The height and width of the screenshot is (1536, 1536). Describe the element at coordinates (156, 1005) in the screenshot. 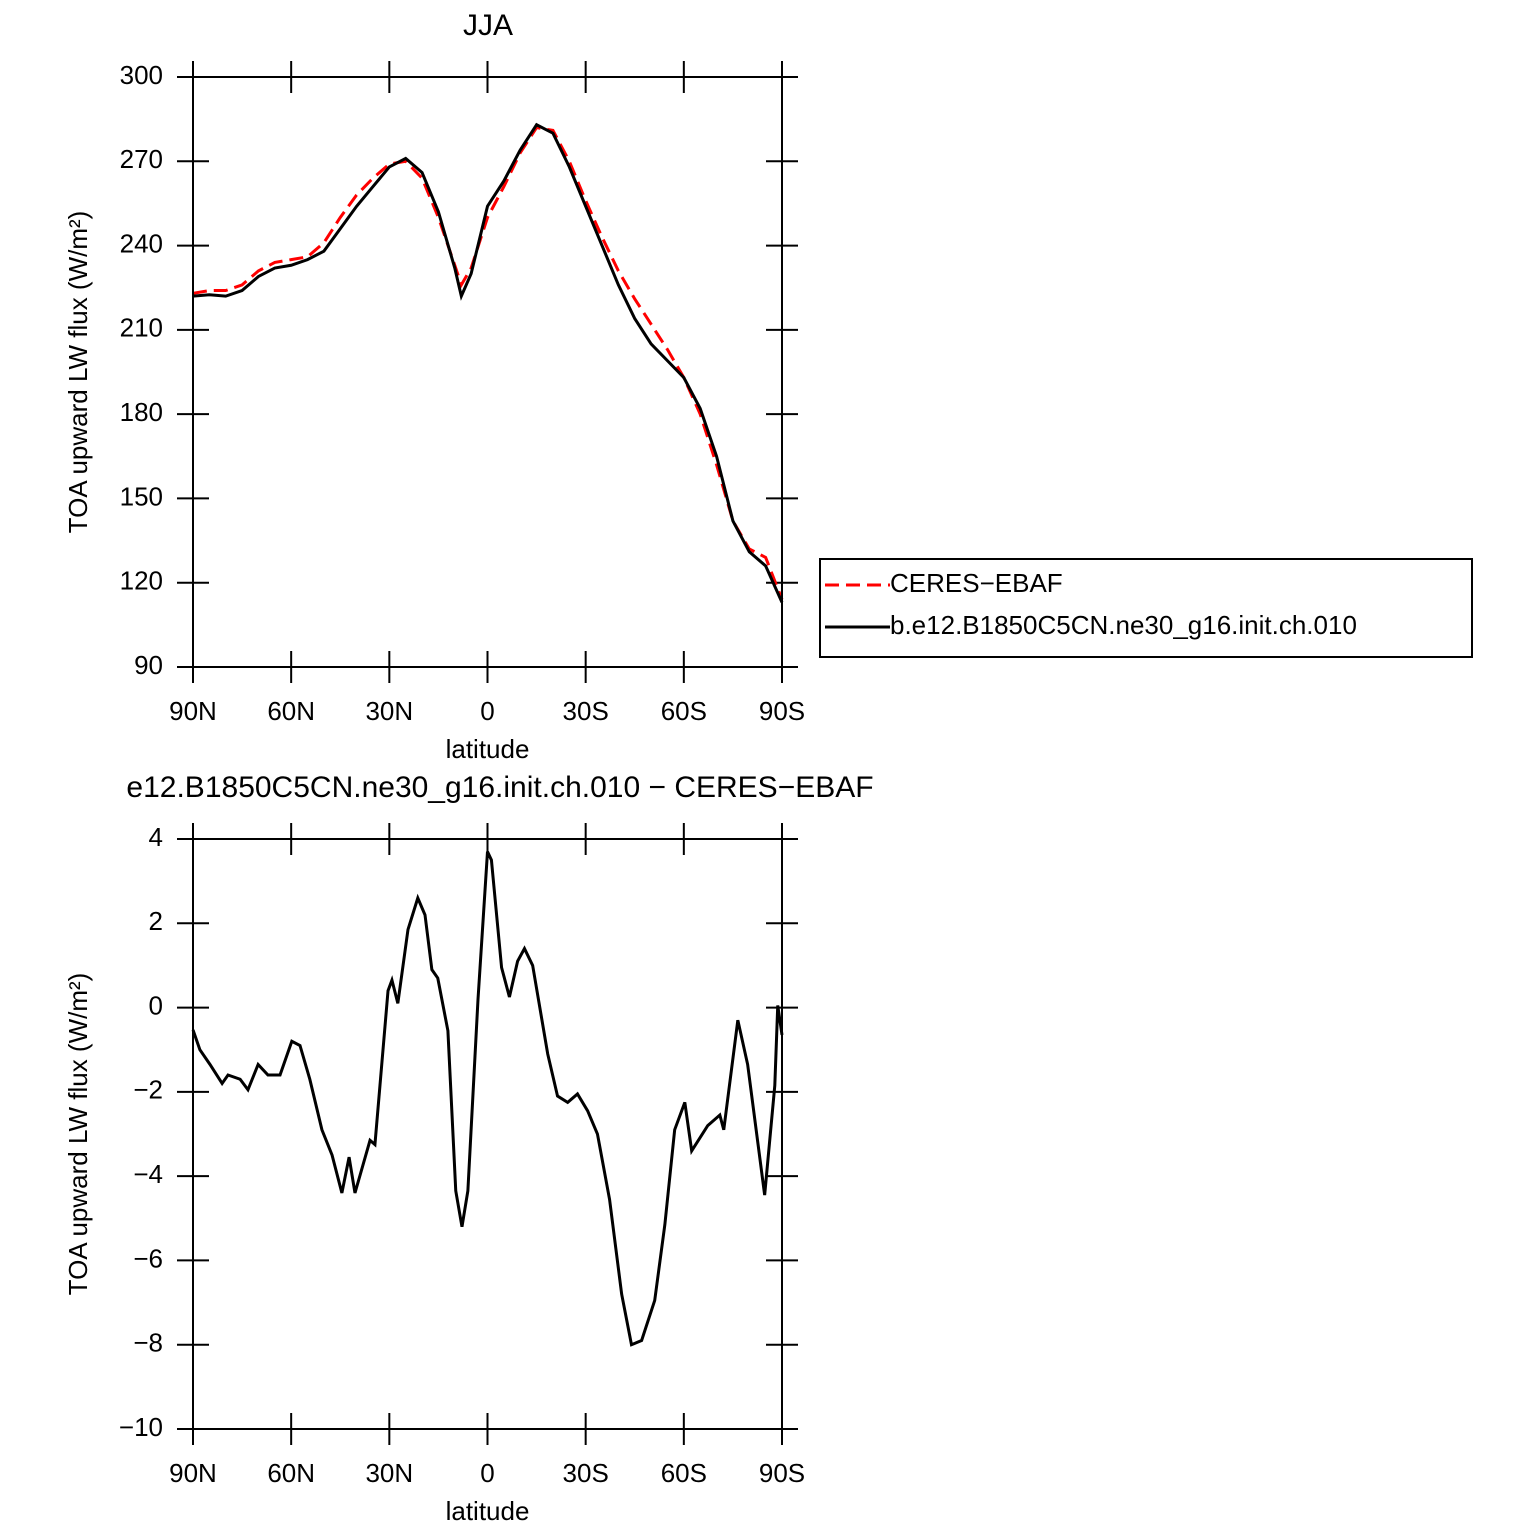

I see `y-tick-label: 0` at that location.